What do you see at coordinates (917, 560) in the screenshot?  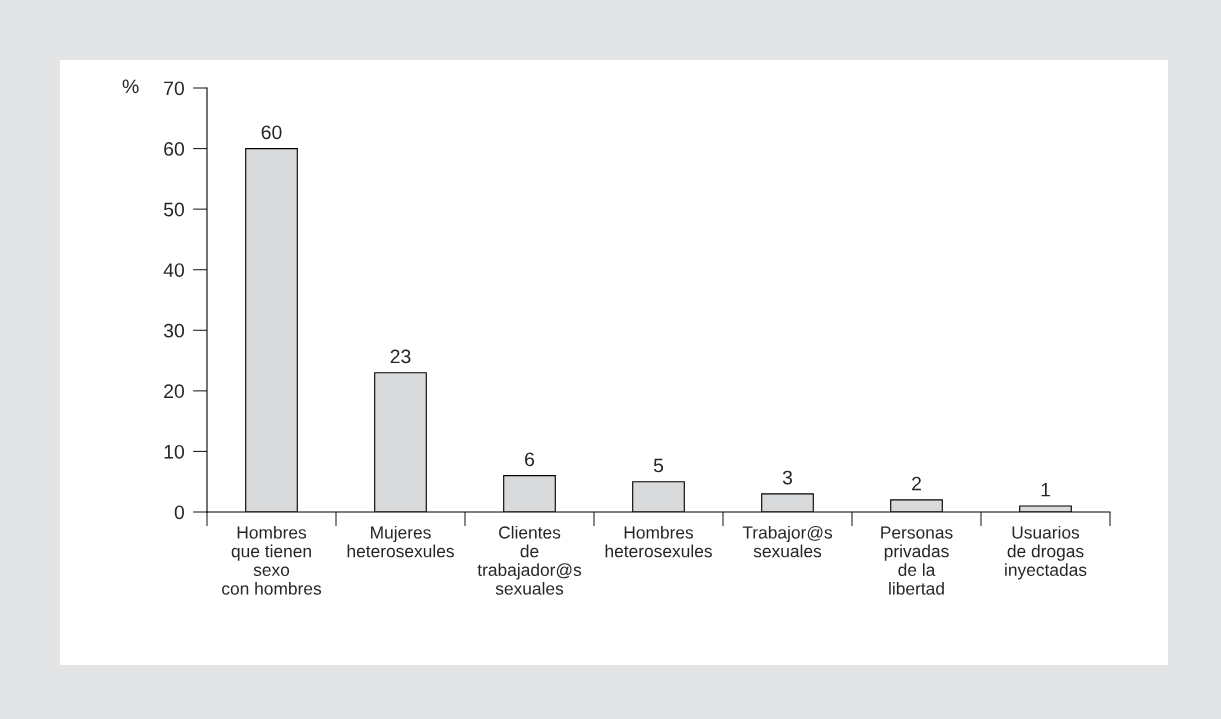 I see `x-tick-label: Personas privadas de la libertad` at bounding box center [917, 560].